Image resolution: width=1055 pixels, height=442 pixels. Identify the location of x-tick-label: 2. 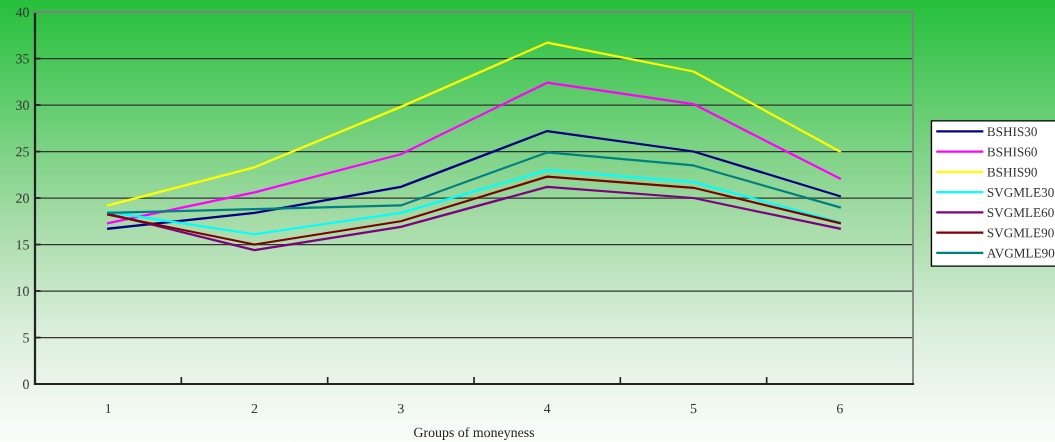
(254, 408).